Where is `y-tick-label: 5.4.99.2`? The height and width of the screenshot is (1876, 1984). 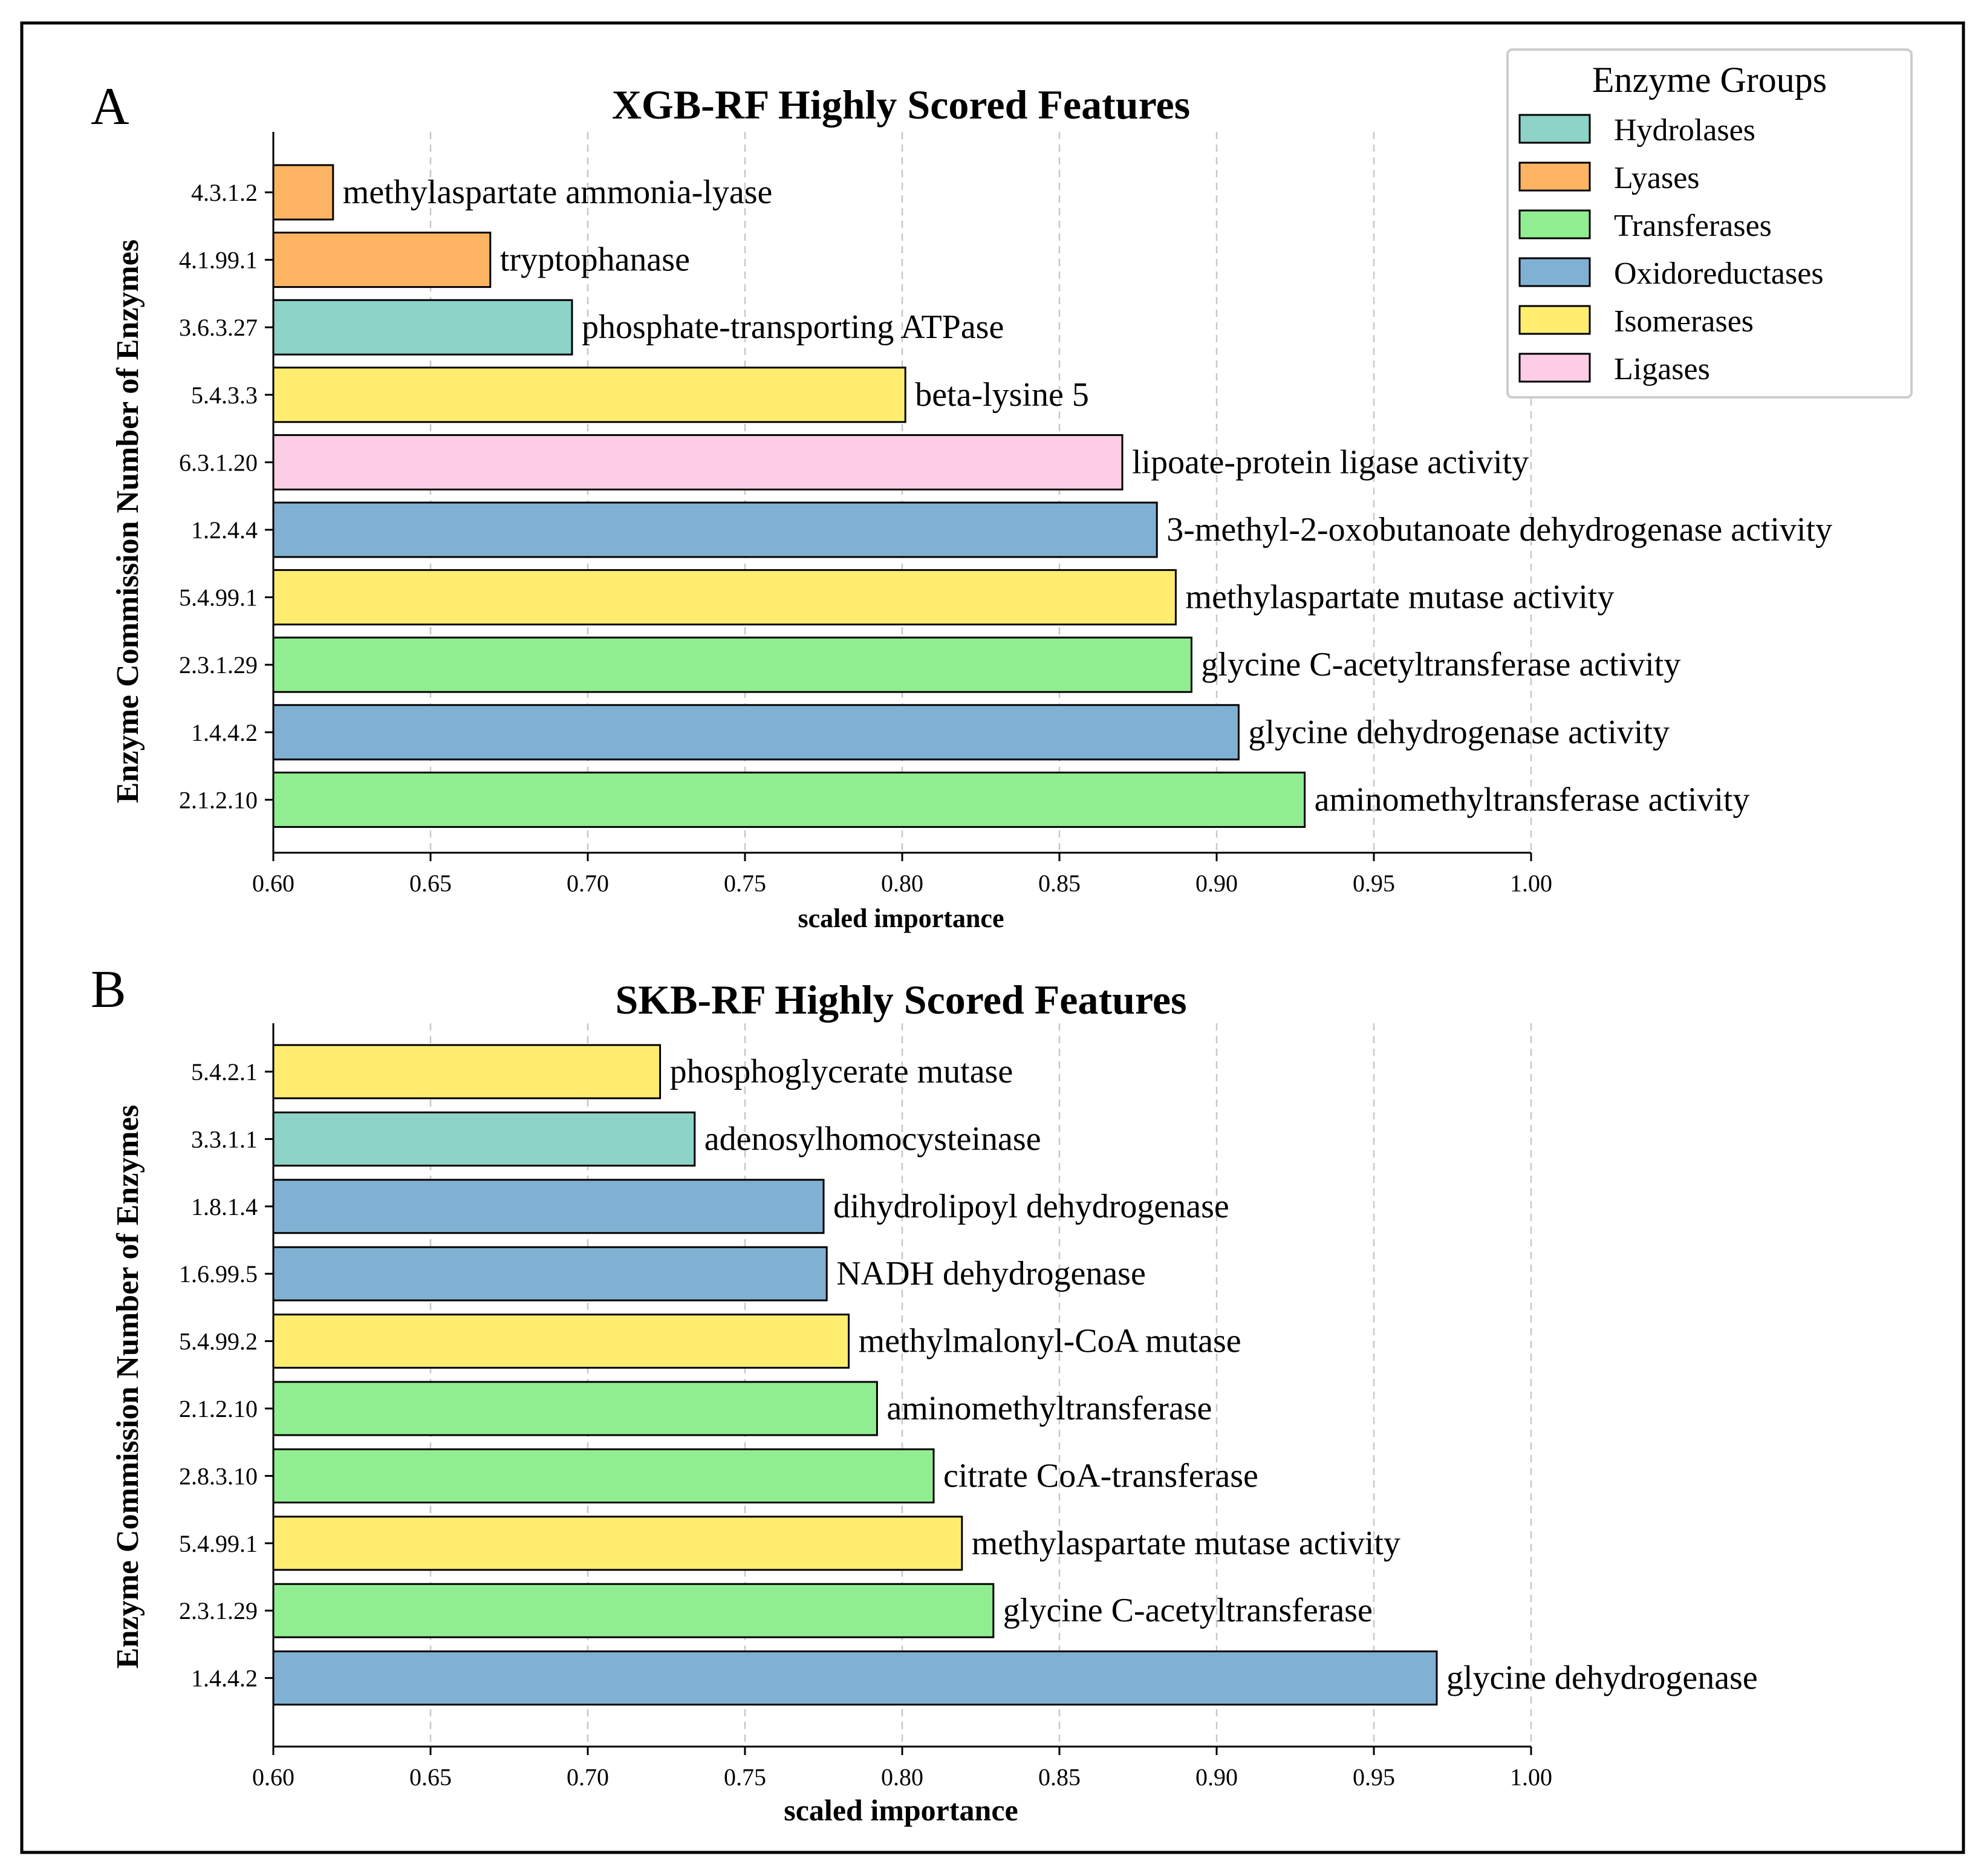
y-tick-label: 5.4.99.2 is located at coordinates (218, 1342).